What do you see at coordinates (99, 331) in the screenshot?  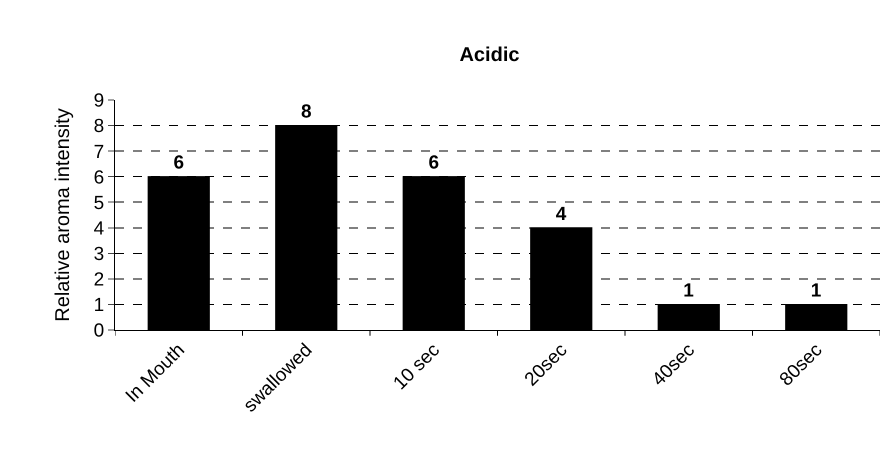 I see `y-tick-label: 0` at bounding box center [99, 331].